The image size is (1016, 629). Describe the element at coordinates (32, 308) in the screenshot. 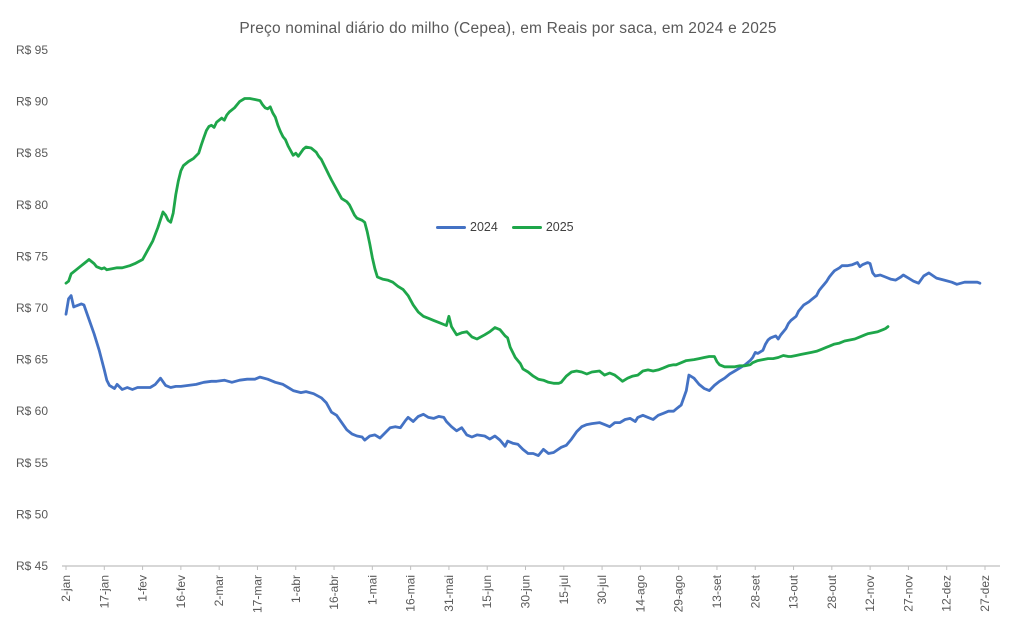

I see `y-axis-tick-label: R$ 70` at that location.